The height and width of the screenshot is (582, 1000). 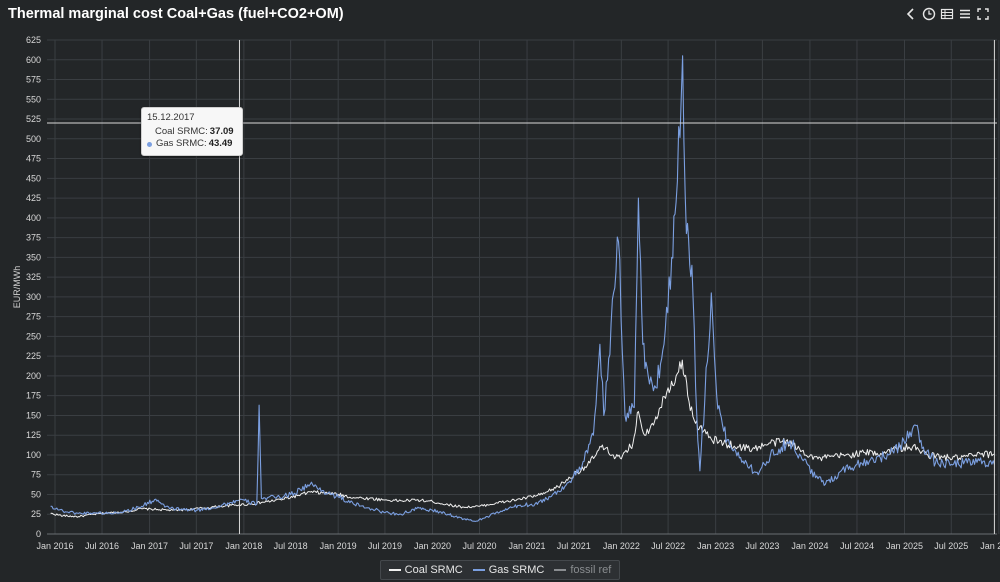 What do you see at coordinates (433, 570) in the screenshot?
I see `legend-label-coal: Coal SRMC` at bounding box center [433, 570].